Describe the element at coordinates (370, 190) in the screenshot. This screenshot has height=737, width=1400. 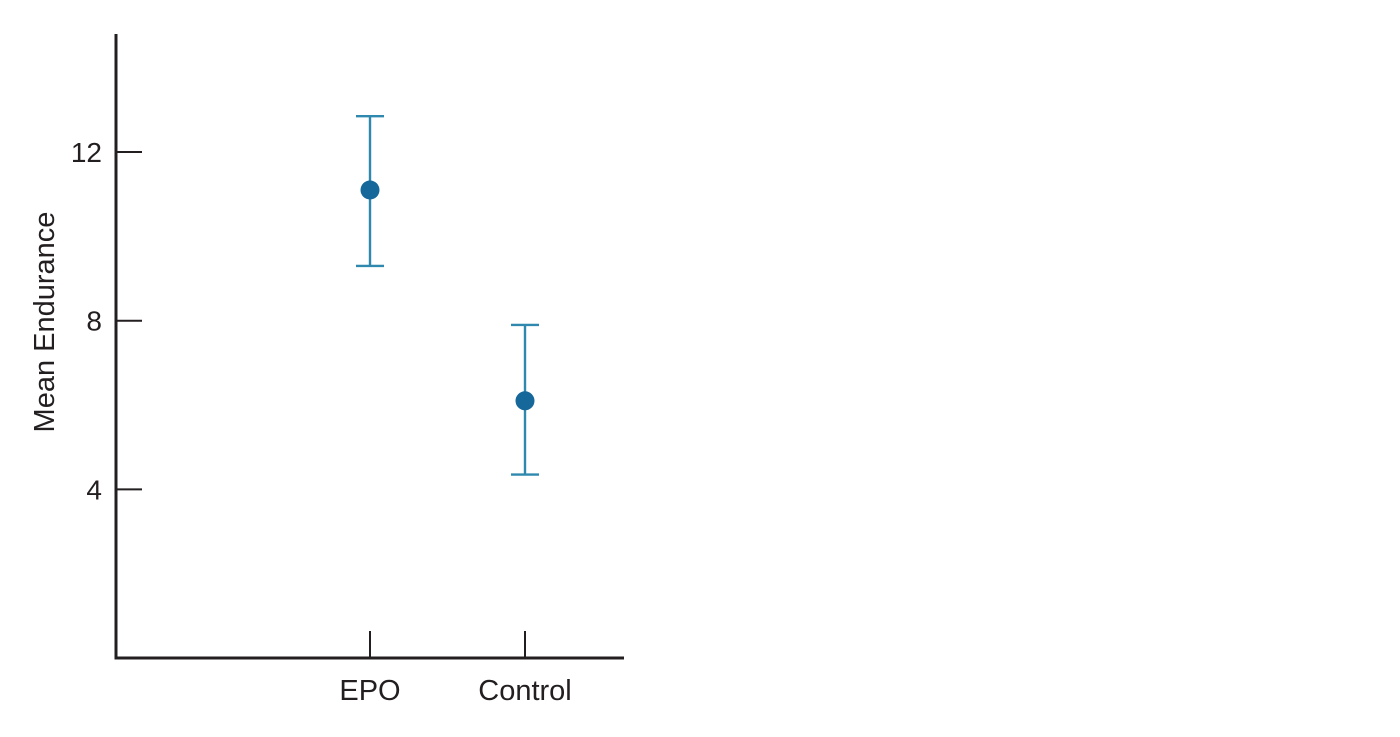
I see `data-point-epo` at that location.